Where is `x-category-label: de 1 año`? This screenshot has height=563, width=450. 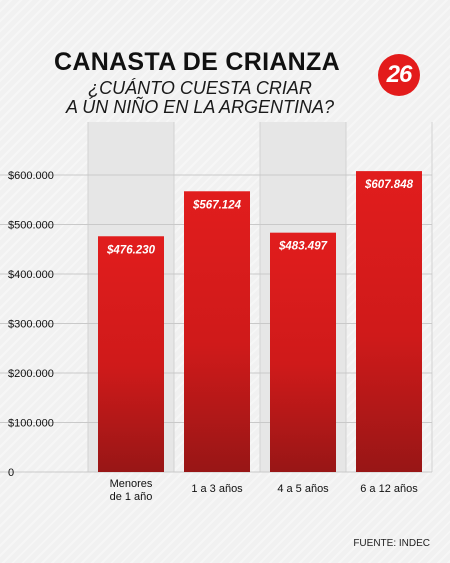
x-category-label: de 1 año is located at coordinates (131, 497).